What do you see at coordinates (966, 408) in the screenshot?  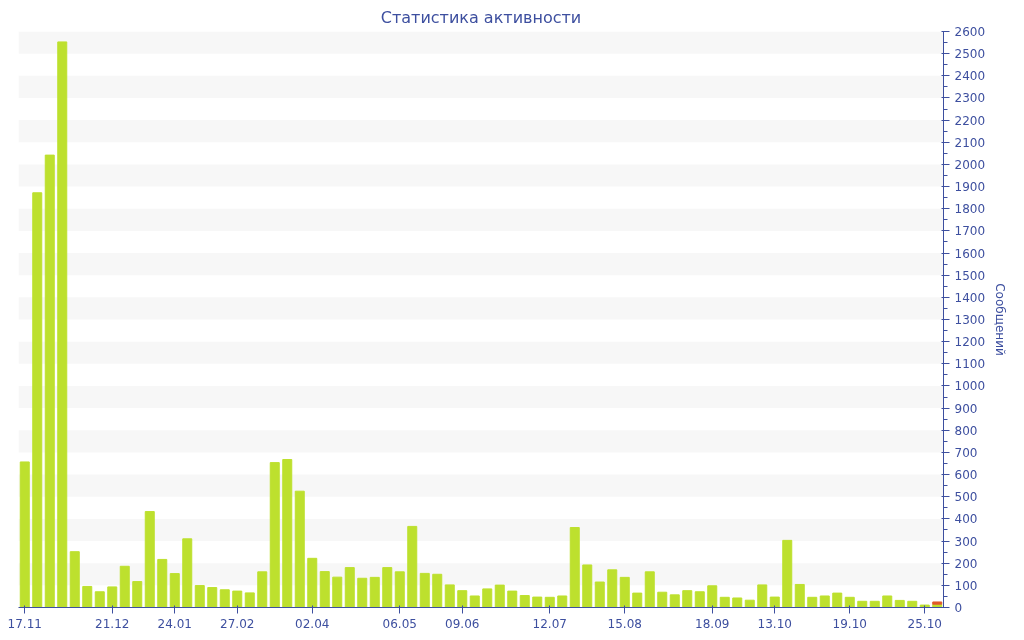 I see `y-tick-label: 900` at bounding box center [966, 408].